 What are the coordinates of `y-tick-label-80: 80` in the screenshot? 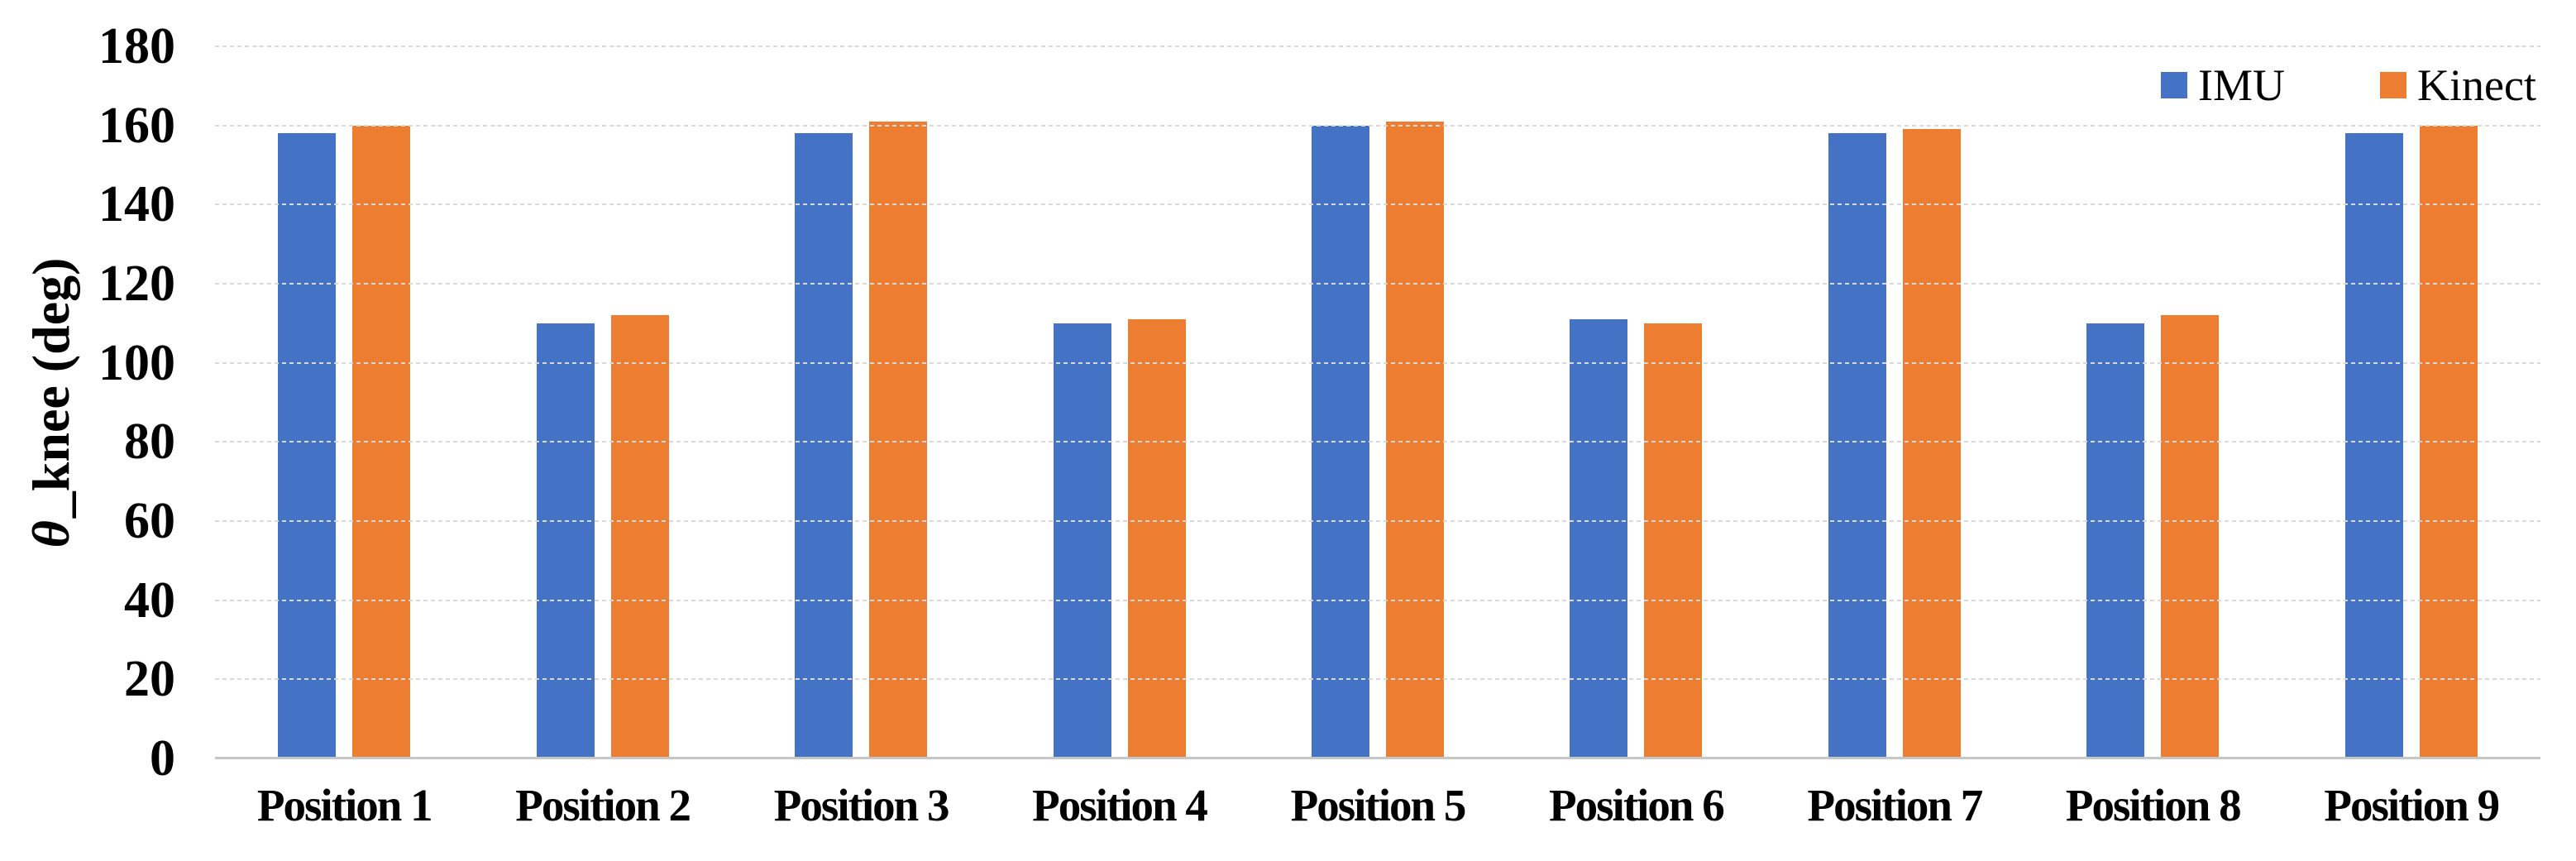 It's located at (150, 442).